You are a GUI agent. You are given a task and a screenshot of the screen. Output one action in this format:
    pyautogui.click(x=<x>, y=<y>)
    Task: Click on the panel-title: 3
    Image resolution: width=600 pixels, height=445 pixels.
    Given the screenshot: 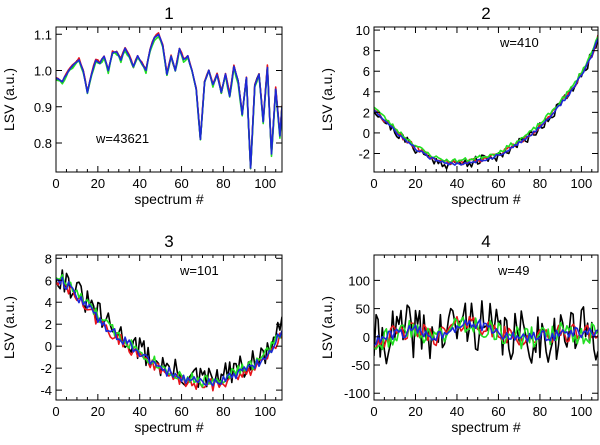 What is the action you would take?
    pyautogui.click(x=168, y=241)
    